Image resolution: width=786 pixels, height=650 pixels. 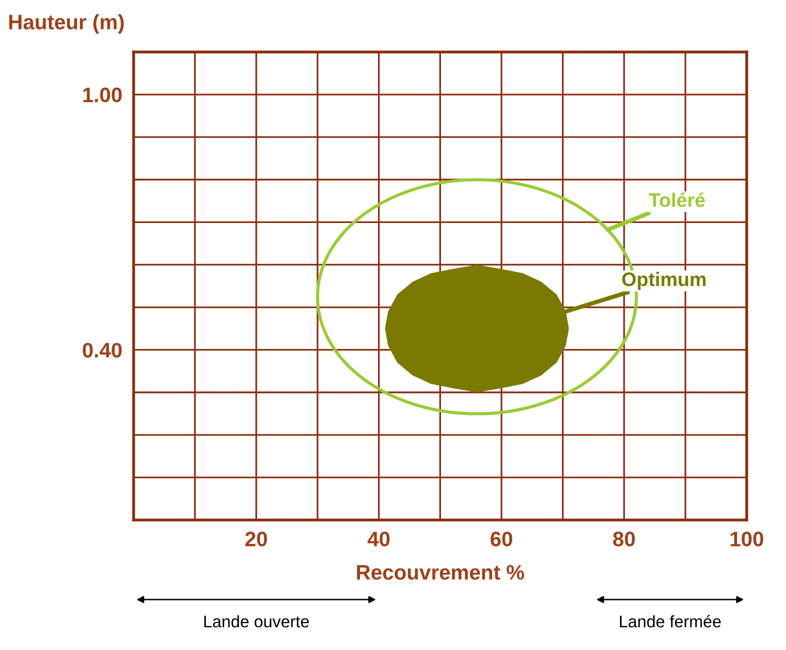 I want to click on text: Lande ouverte, so click(x=256, y=621).